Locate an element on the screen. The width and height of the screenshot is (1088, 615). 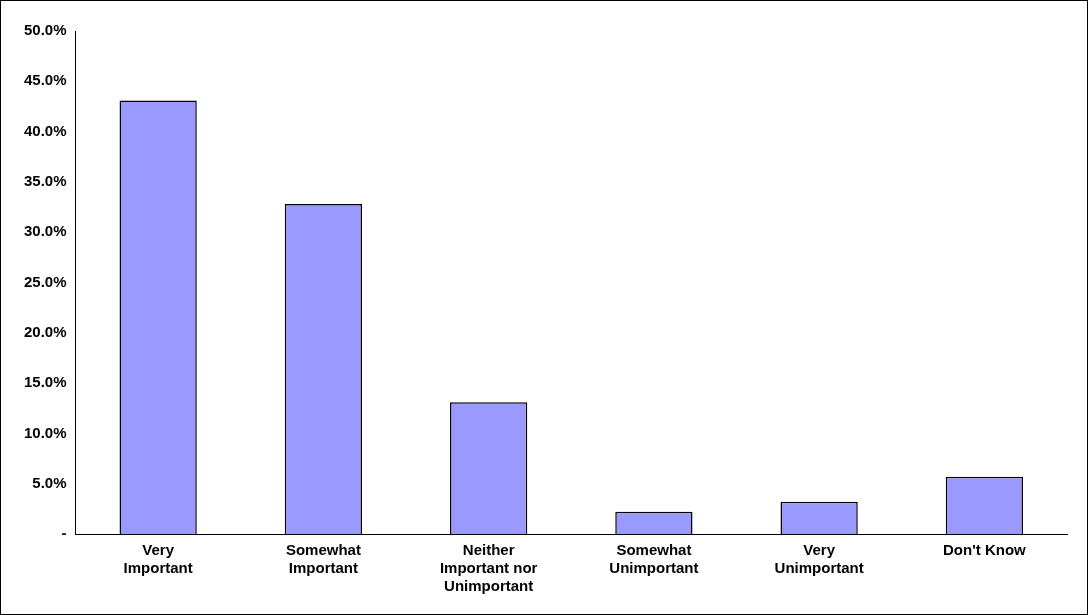
y-tick-label: 50.0% is located at coordinates (45, 30).